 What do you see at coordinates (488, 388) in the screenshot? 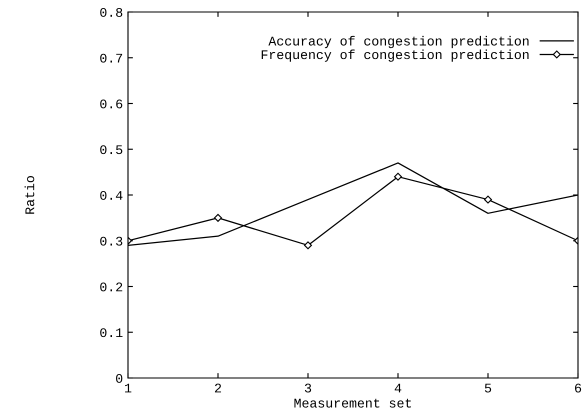
I see `x-tick-label: 5` at bounding box center [488, 388].